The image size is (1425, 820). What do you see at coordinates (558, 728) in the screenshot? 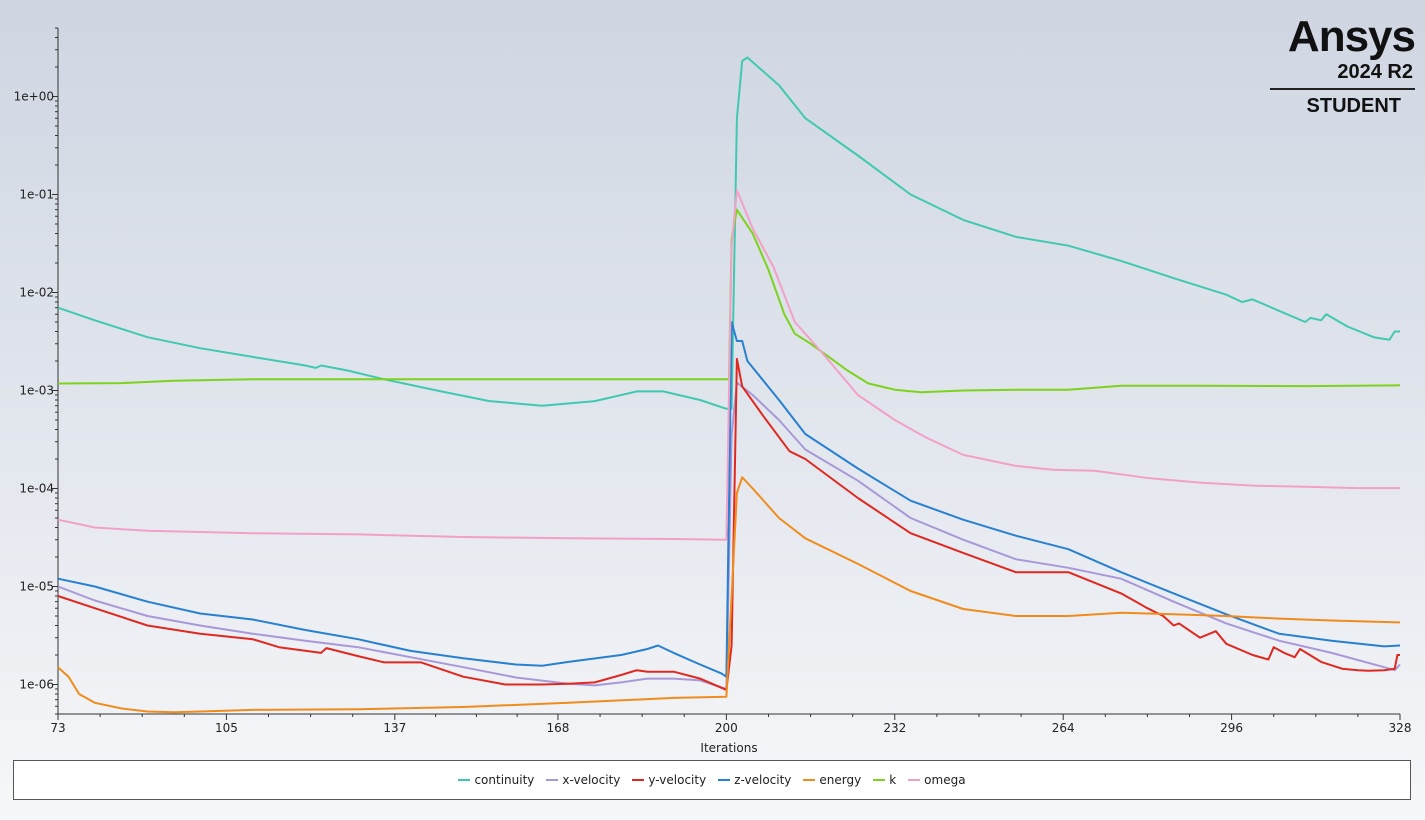
I see `x-tick-label: 168` at bounding box center [558, 728].